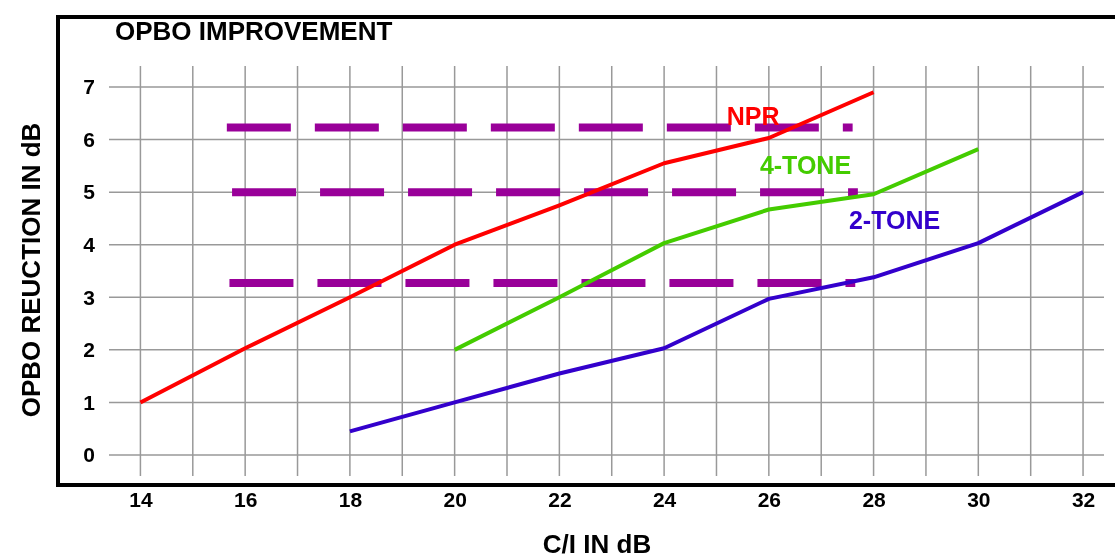  What do you see at coordinates (805, 164) in the screenshot?
I see `series-label: 4-TONE` at bounding box center [805, 164].